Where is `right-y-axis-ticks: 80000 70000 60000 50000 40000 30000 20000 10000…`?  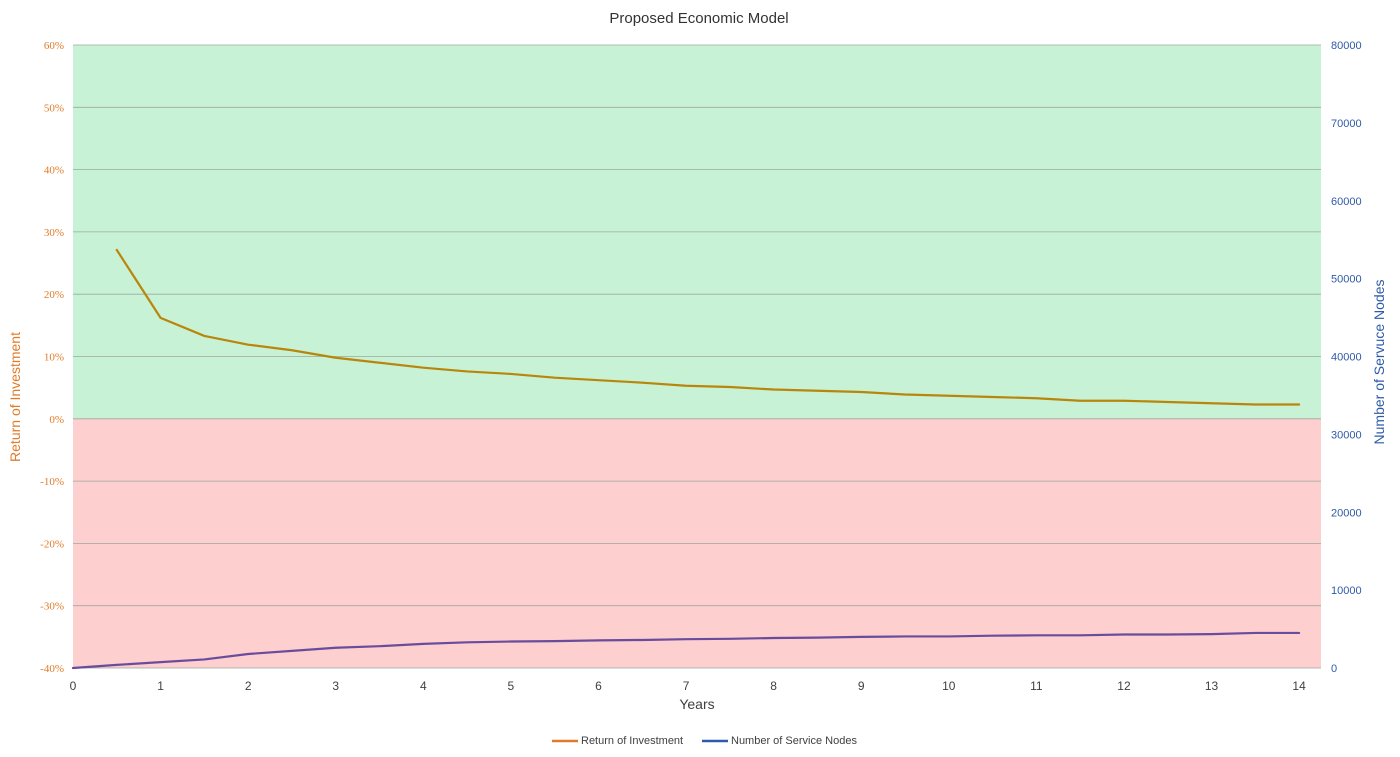
right-y-axis-ticks: 80000 70000 60000 50000 40000 30000 20000 10000… is located at coordinates (1346, 357).